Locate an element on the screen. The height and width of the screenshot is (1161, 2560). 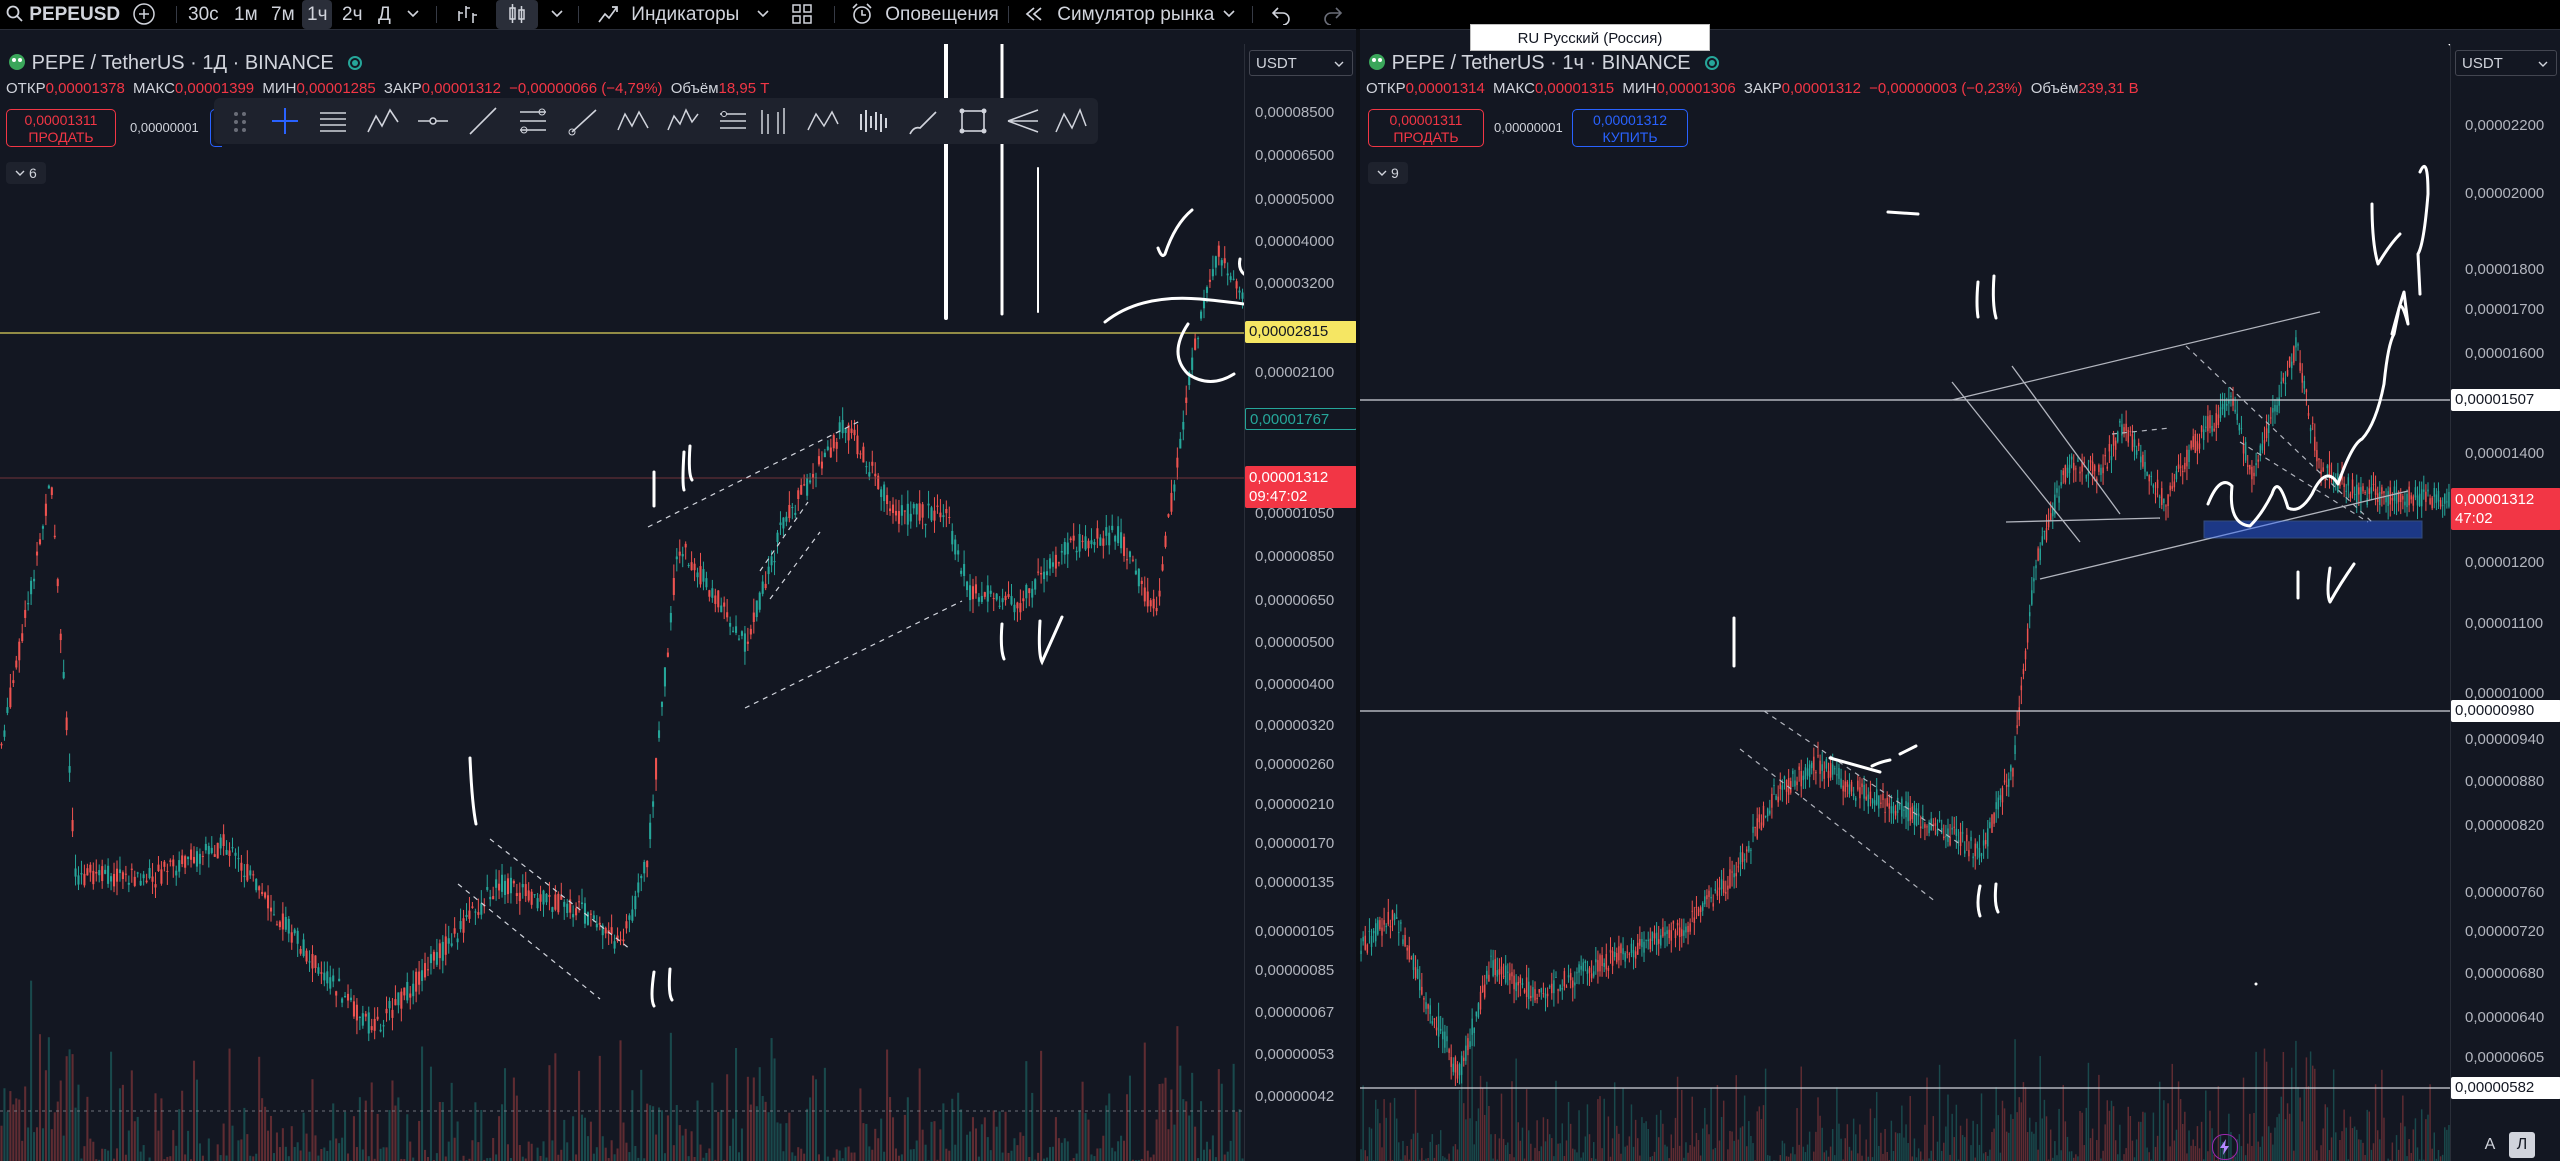
rectangle-tool-icon is located at coordinates (973, 121).